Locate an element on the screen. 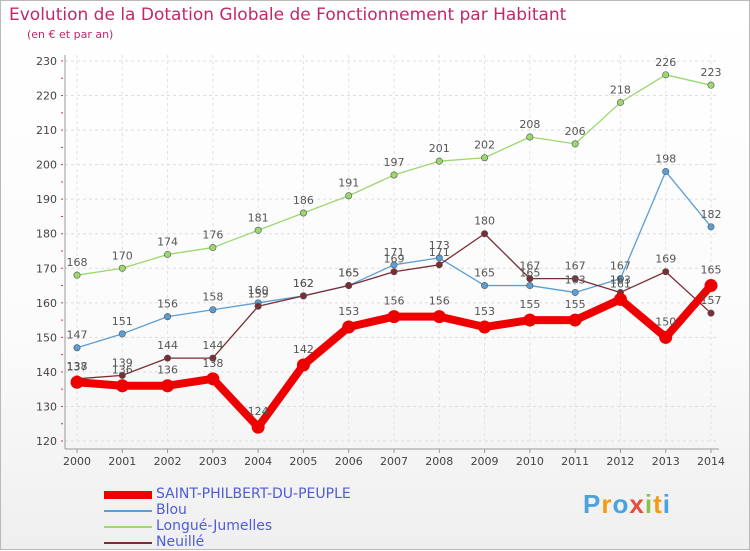 Image resolution: width=750 pixels, height=551 pixels. data-label-longu-jumelles: 206 is located at coordinates (575, 131).